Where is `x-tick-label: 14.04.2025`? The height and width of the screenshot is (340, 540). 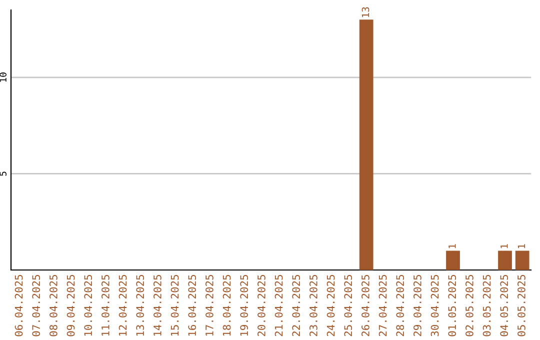 x-tick-label: 14.04.2025 is located at coordinates (158, 305).